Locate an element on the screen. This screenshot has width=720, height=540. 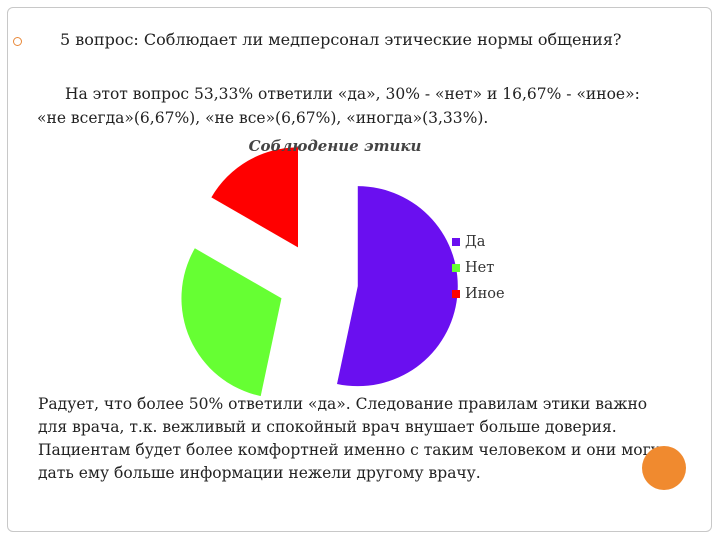
chart-legend: Да Нет Иное is located at coordinates (478, 268).